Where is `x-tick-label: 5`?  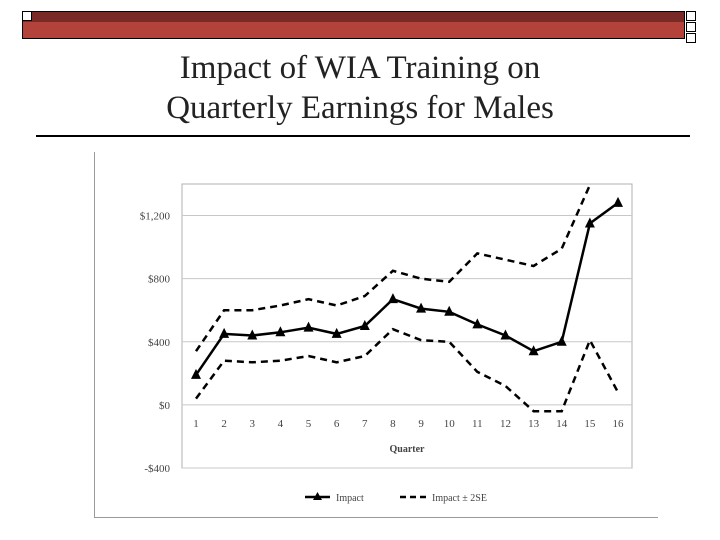
x-tick-label: 5 is located at coordinates (309, 424).